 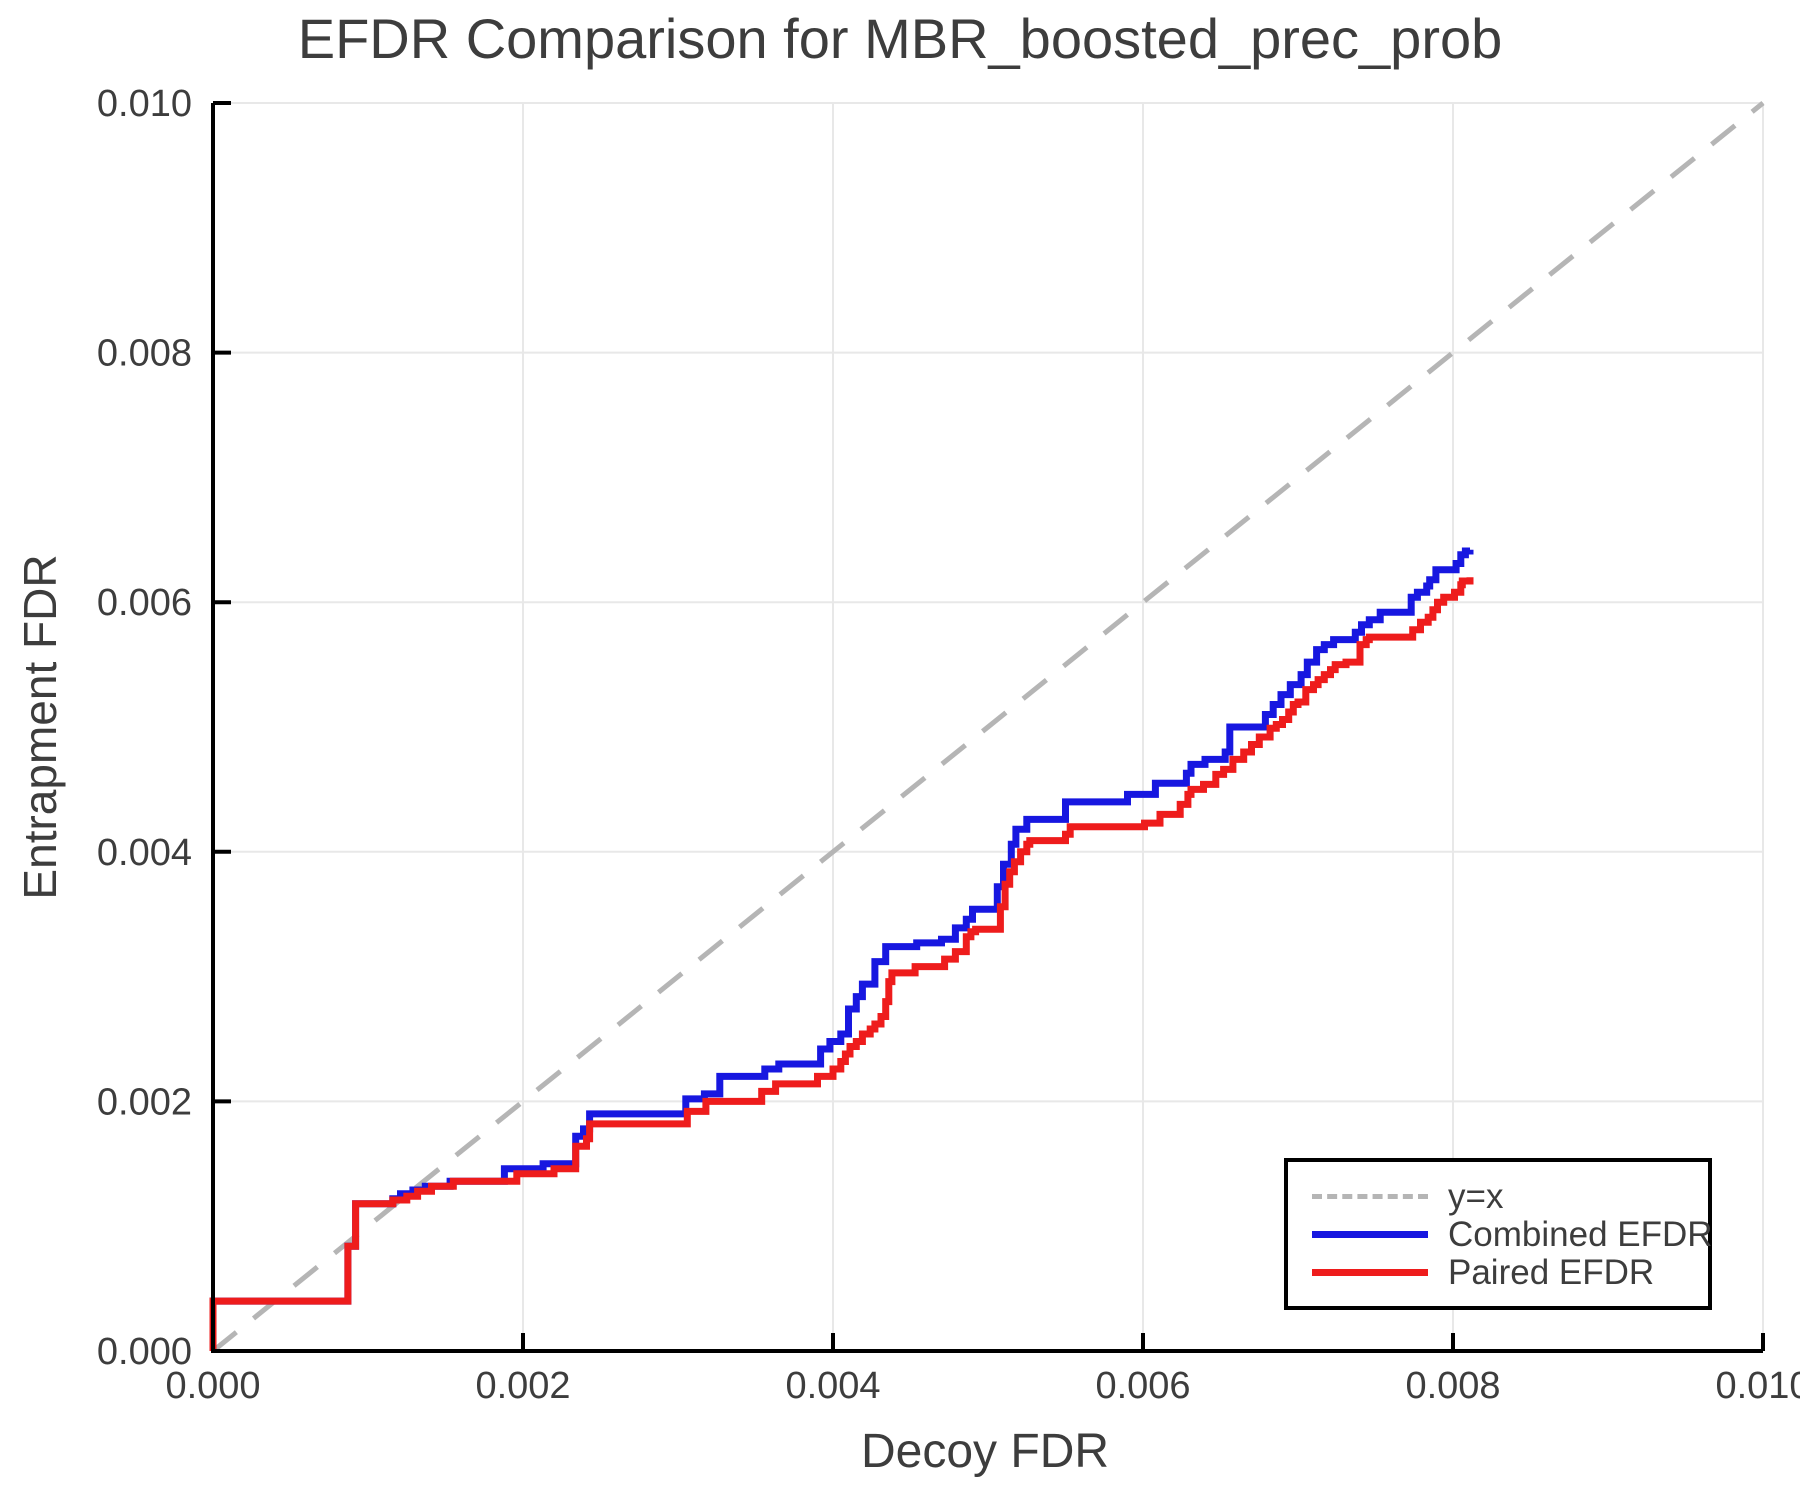 What do you see at coordinates (144, 603) in the screenshot?
I see `y-tick-label: 0.006` at bounding box center [144, 603].